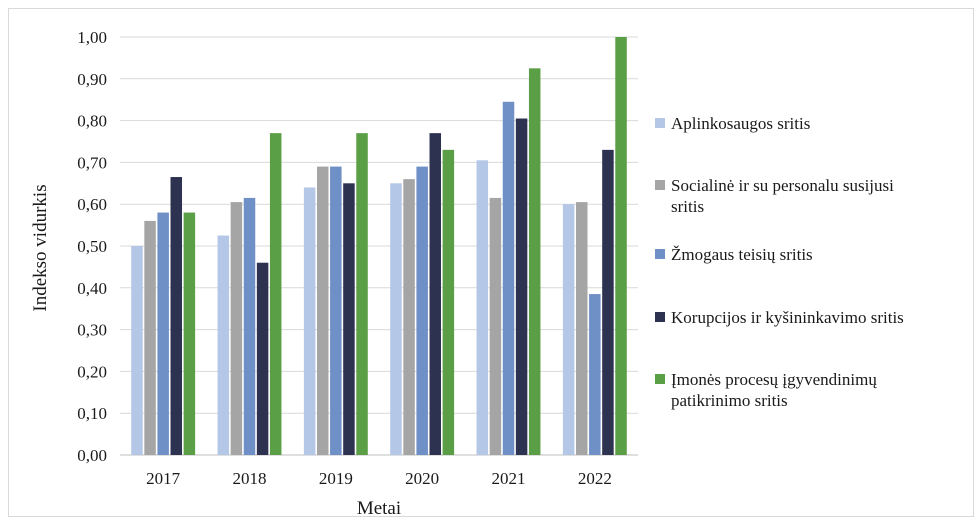 This screenshot has width=976, height=519. What do you see at coordinates (729, 400) in the screenshot?
I see `legend-label: patikrinimo sritis` at bounding box center [729, 400].